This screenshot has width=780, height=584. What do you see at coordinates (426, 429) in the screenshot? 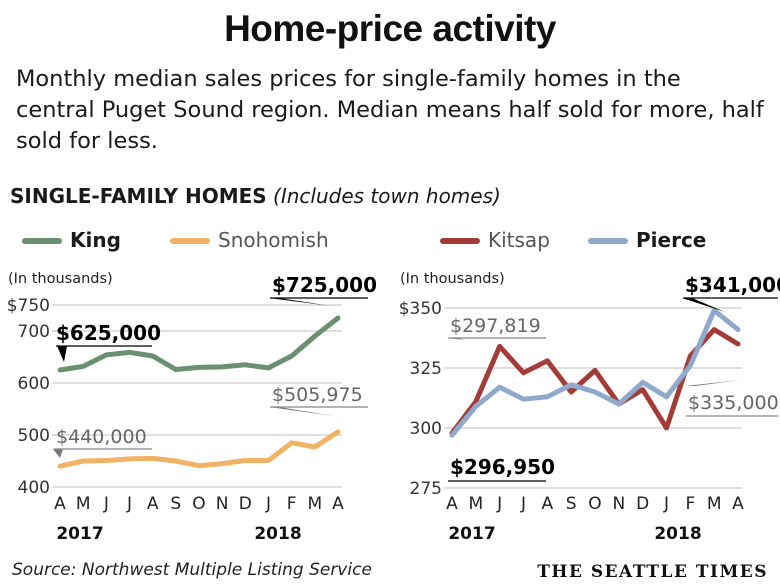
I see `y-tick-label: 300` at bounding box center [426, 429].